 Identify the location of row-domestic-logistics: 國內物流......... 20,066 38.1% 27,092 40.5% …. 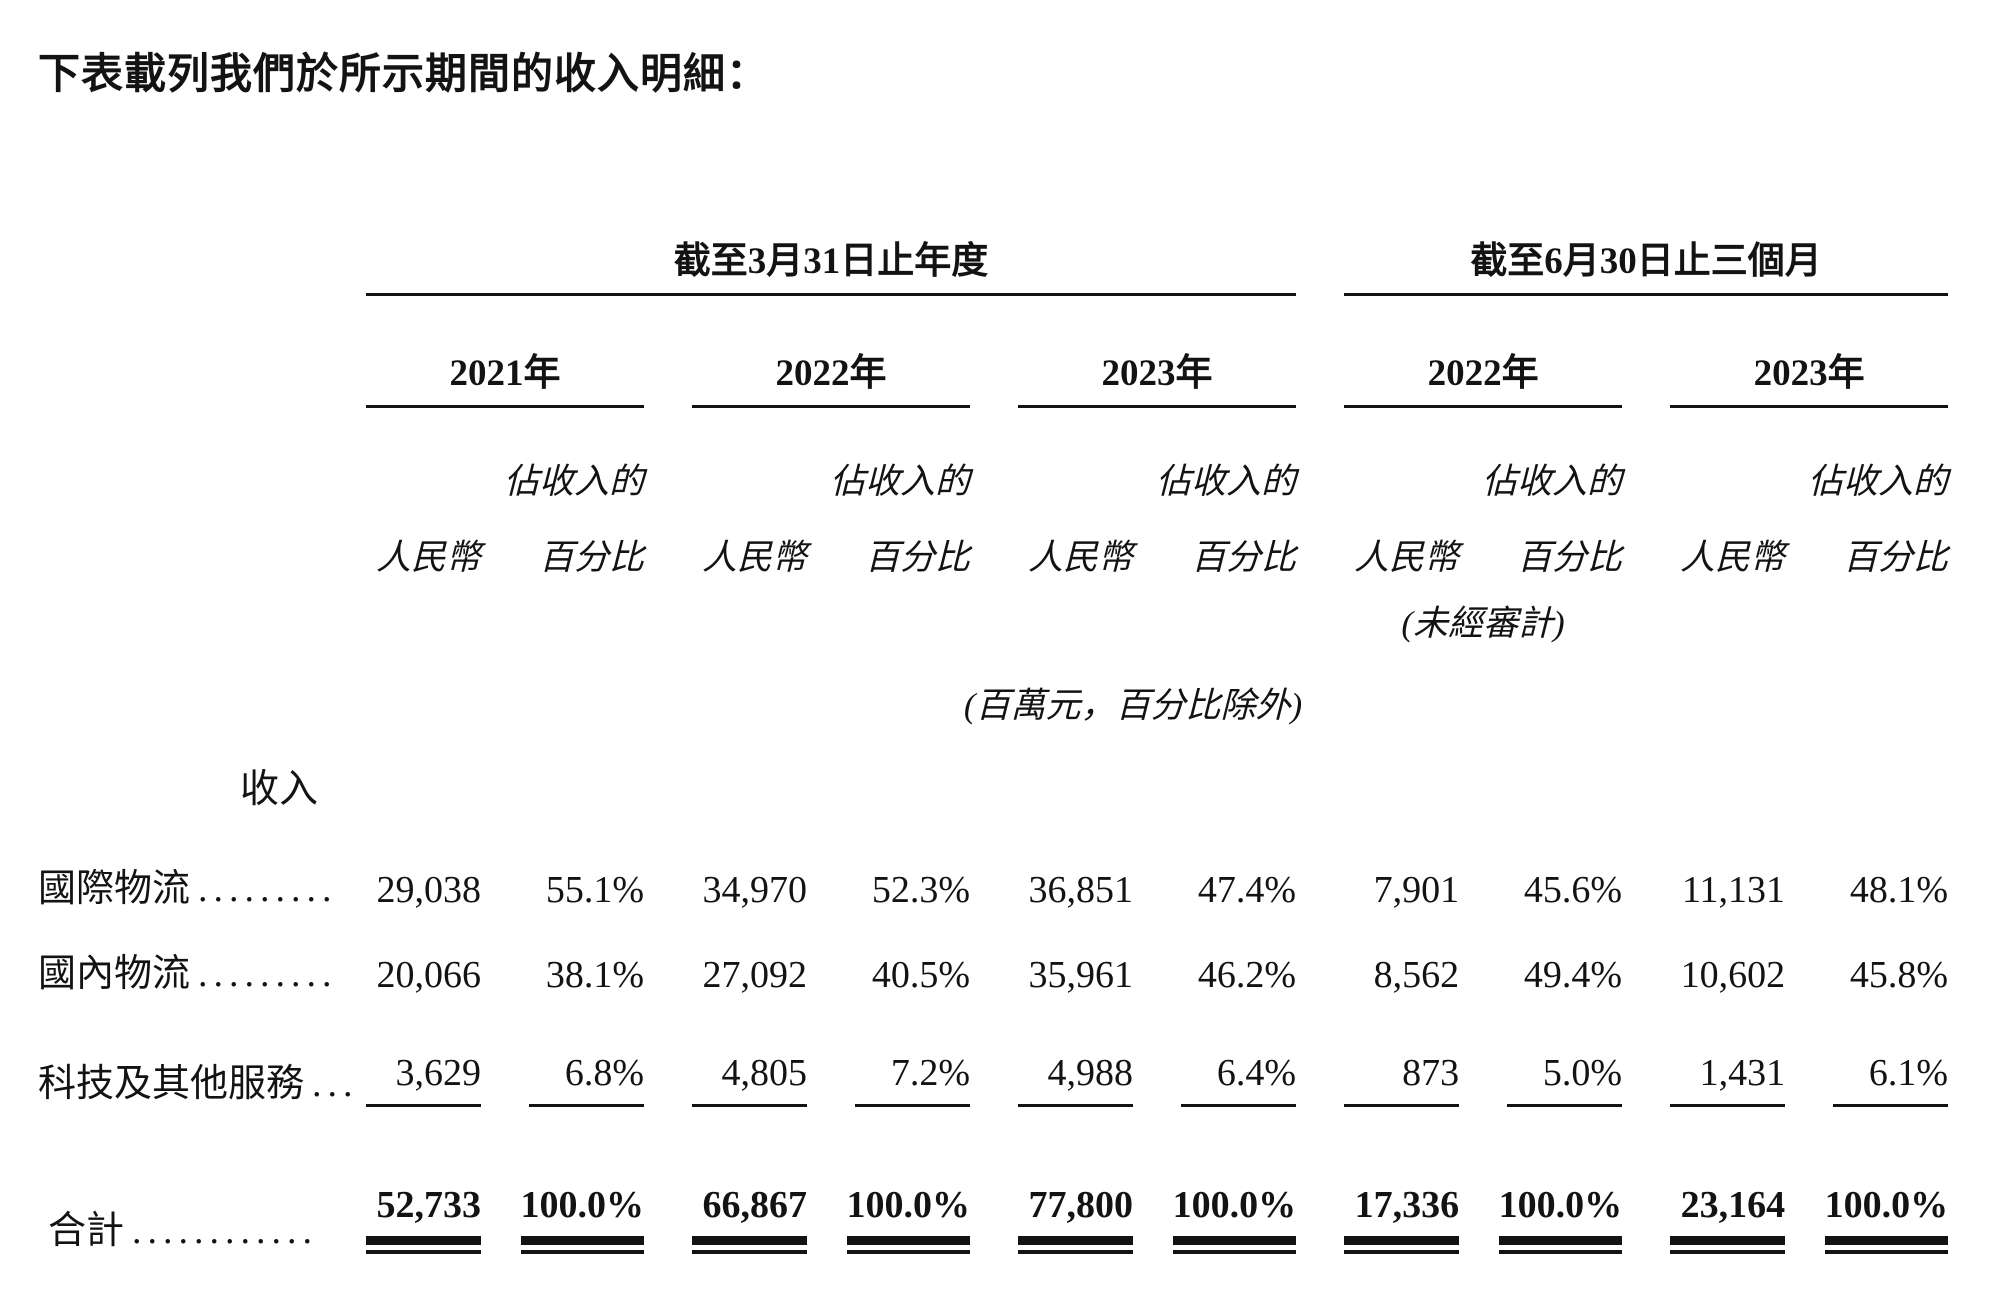
(993, 954).